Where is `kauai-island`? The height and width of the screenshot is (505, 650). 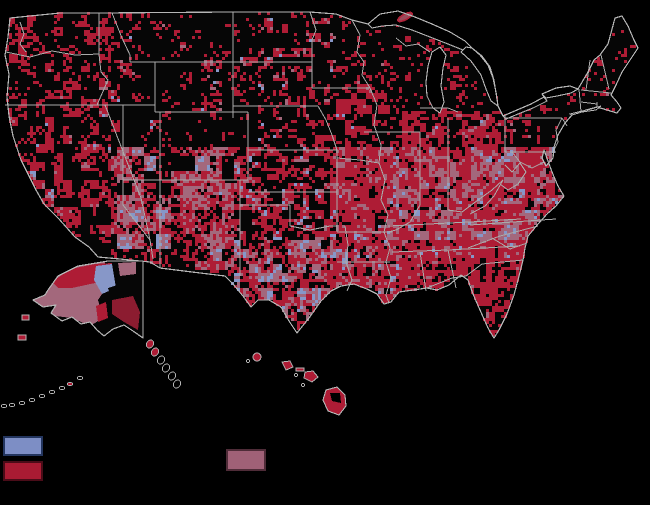 kauai-island is located at coordinates (257, 357).